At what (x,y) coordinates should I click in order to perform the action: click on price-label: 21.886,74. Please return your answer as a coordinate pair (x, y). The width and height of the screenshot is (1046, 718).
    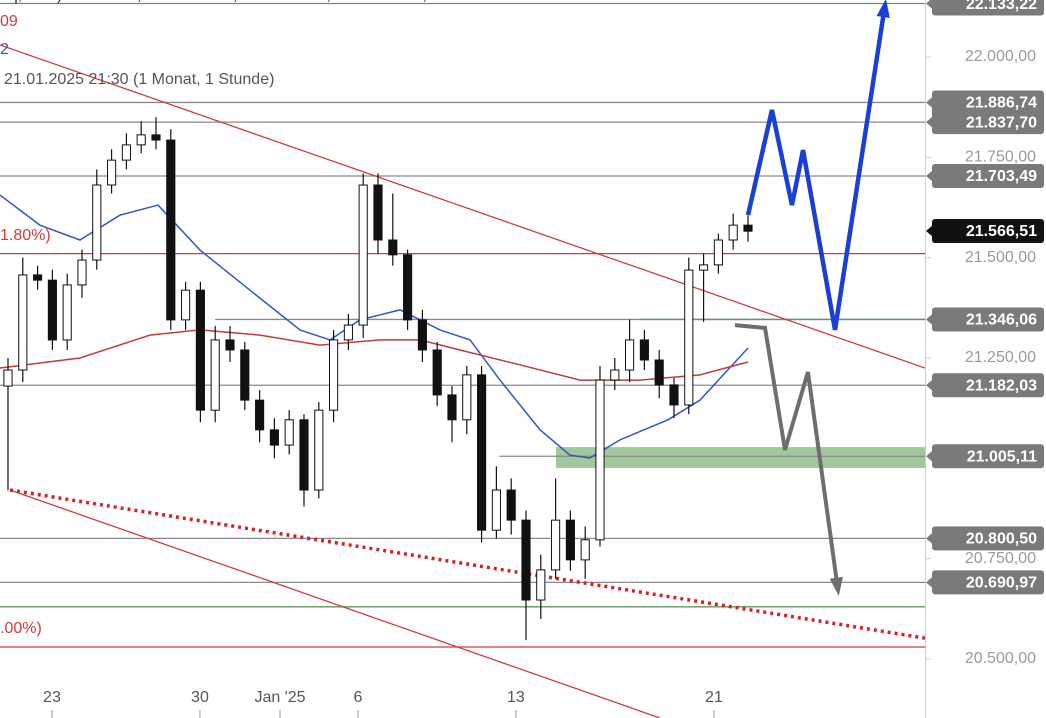
    Looking at the image, I should click on (1001, 103).